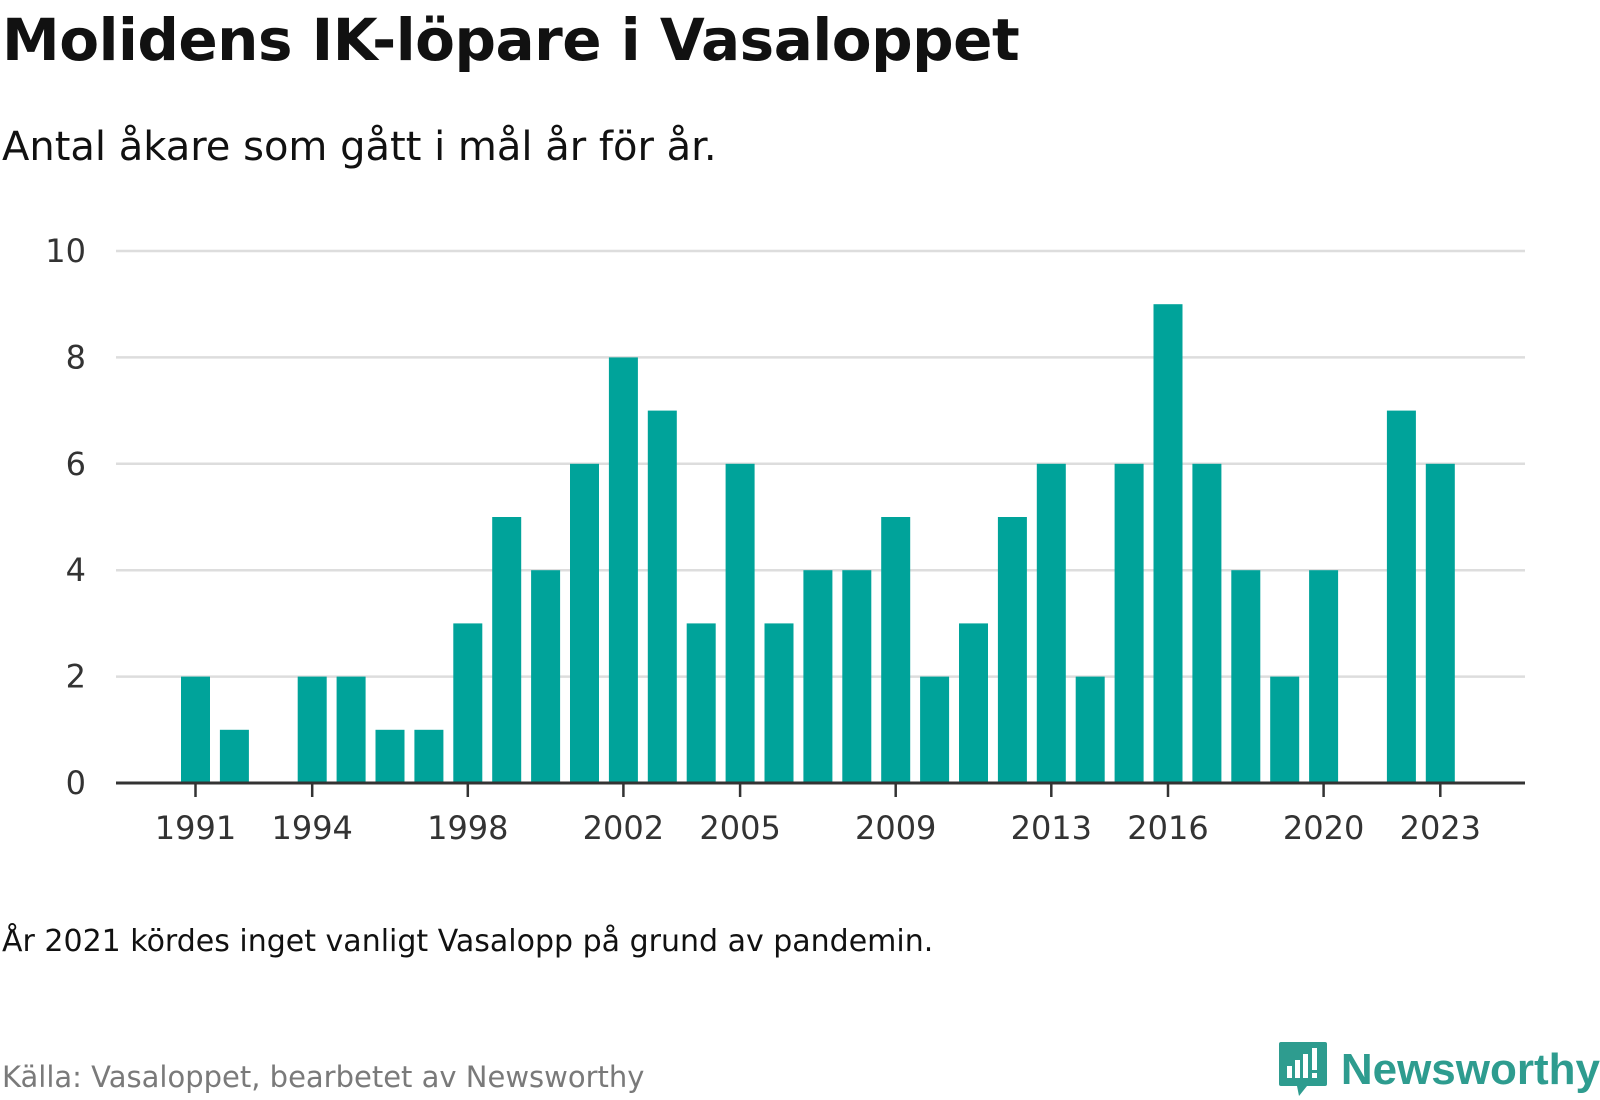 Image resolution: width=1600 pixels, height=1100 pixels. What do you see at coordinates (359, 147) in the screenshot?
I see `chart-subtitle: Antal åkare som gått i mål år för år.` at bounding box center [359, 147].